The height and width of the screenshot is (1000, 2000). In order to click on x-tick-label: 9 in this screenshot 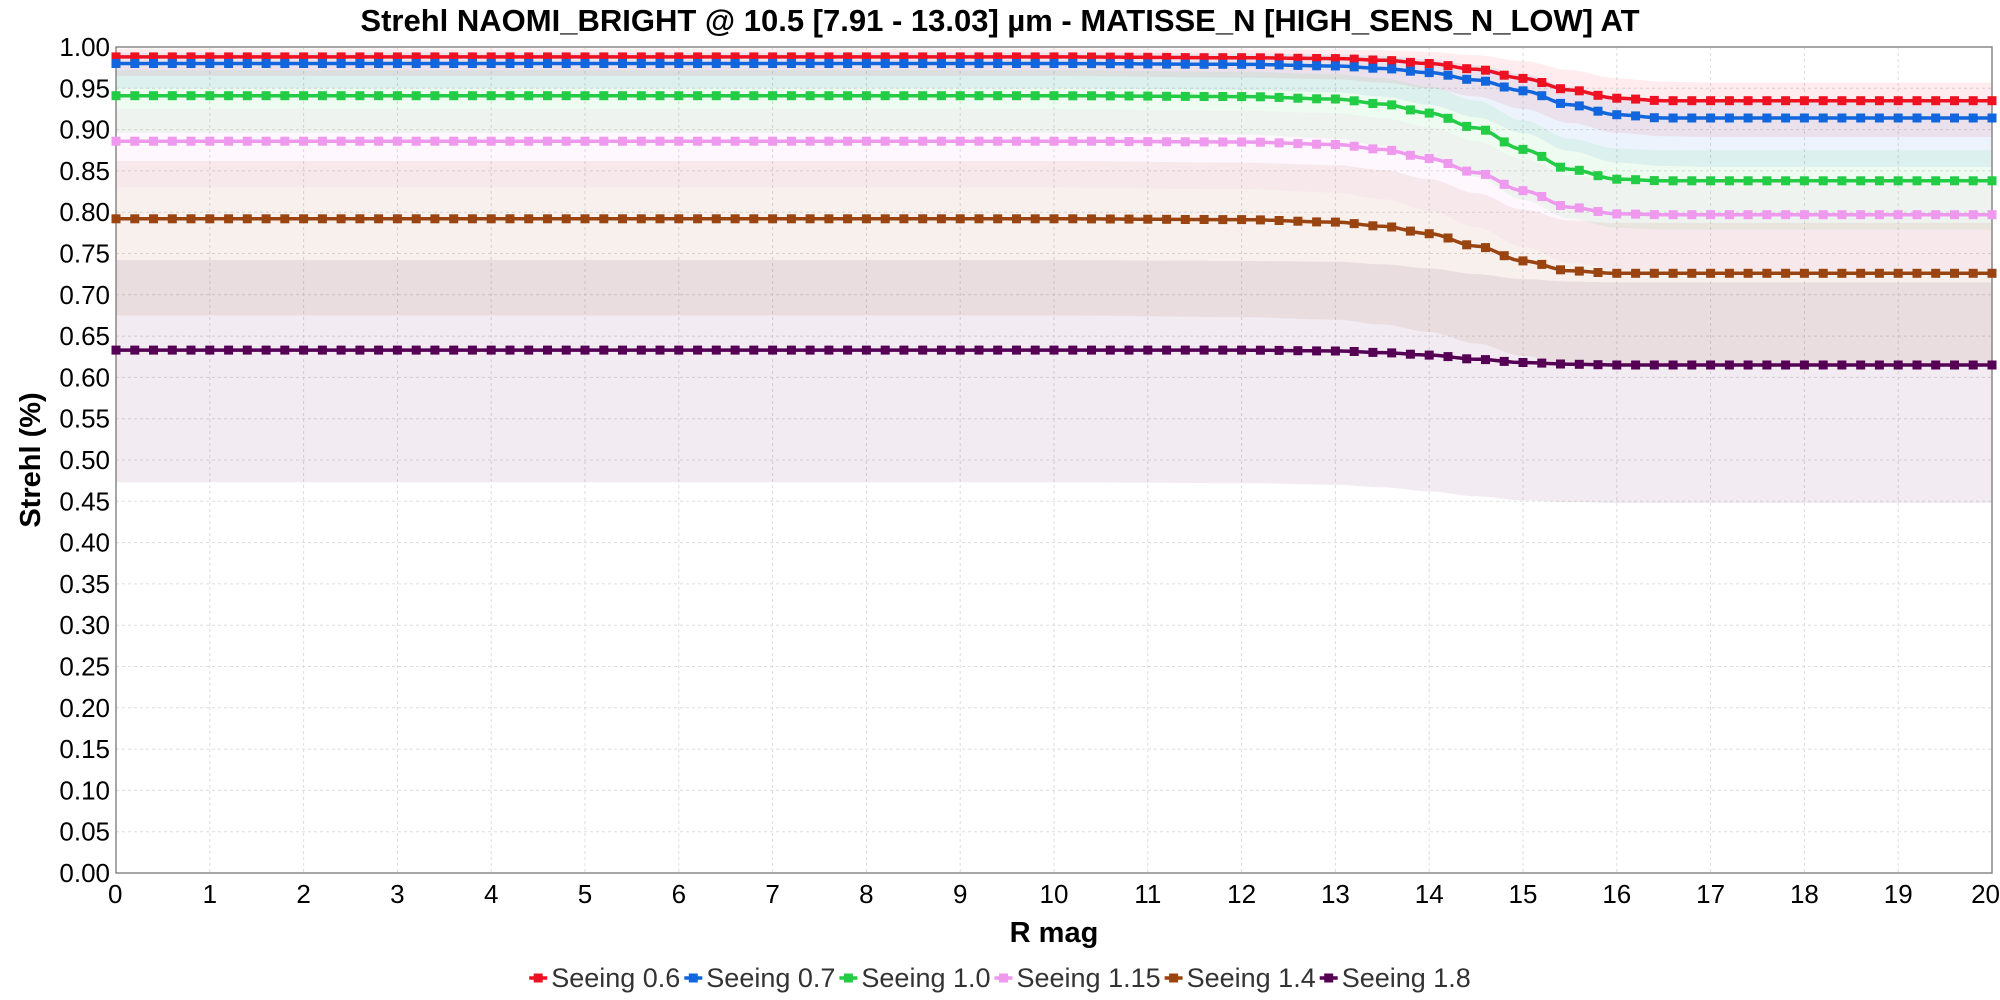, I will do `click(960, 894)`.